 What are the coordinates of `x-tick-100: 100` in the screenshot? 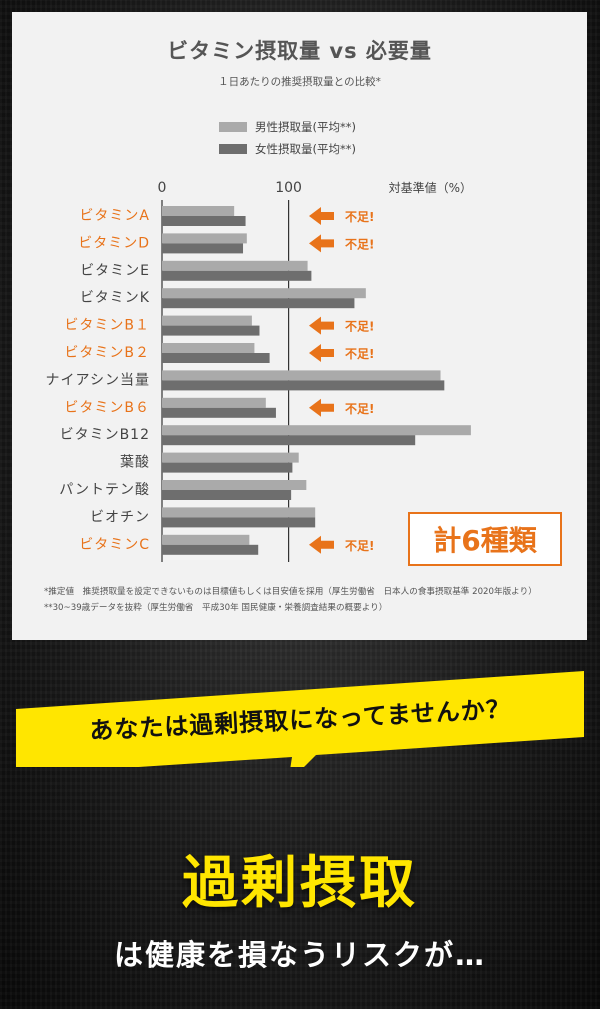 It's located at (288, 188).